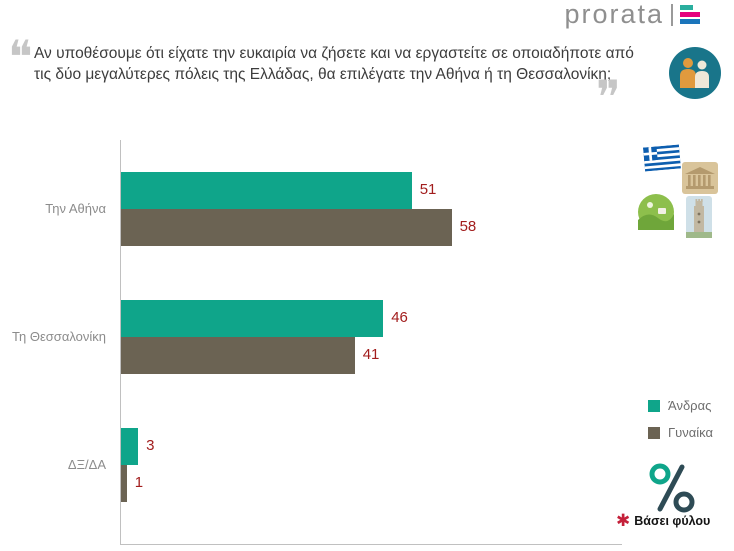 This screenshot has height=551, width=734. What do you see at coordinates (20, 57) in the screenshot?
I see `open-quote-icon: ❝` at bounding box center [20, 57].